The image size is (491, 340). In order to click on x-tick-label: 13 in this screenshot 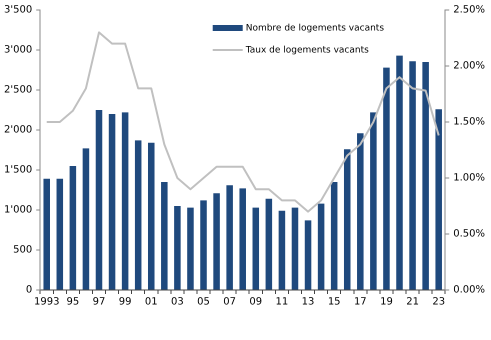, I will do `click(308, 302)`.